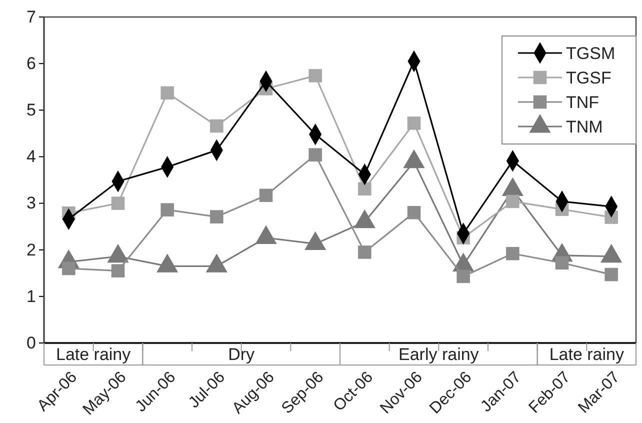 Image resolution: width=642 pixels, height=423 pixels. What do you see at coordinates (31, 156) in the screenshot?
I see `y-tick-label: 4` at bounding box center [31, 156].